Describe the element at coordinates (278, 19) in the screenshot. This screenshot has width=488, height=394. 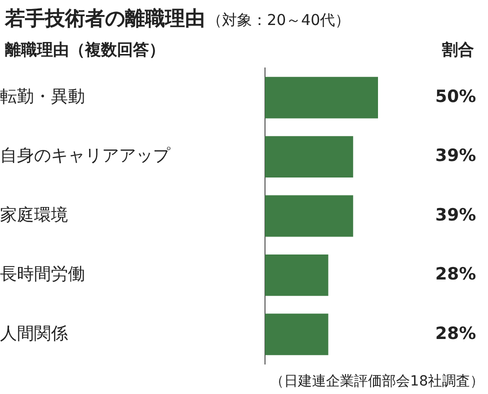
I see `chart-subtitle: （対象：20～40代）` at that location.